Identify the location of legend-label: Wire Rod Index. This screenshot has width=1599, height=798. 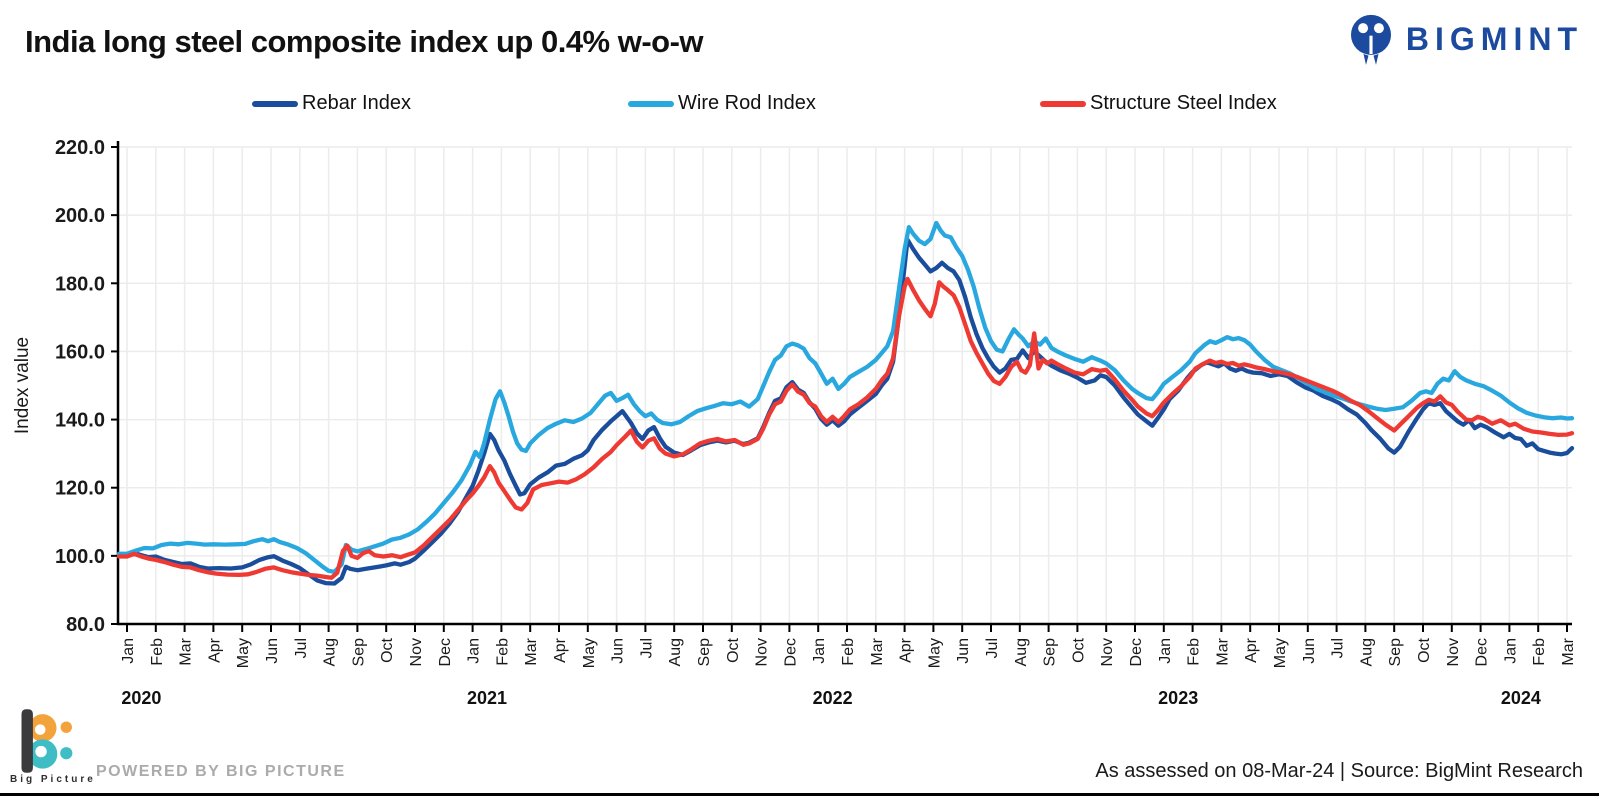
(747, 103).